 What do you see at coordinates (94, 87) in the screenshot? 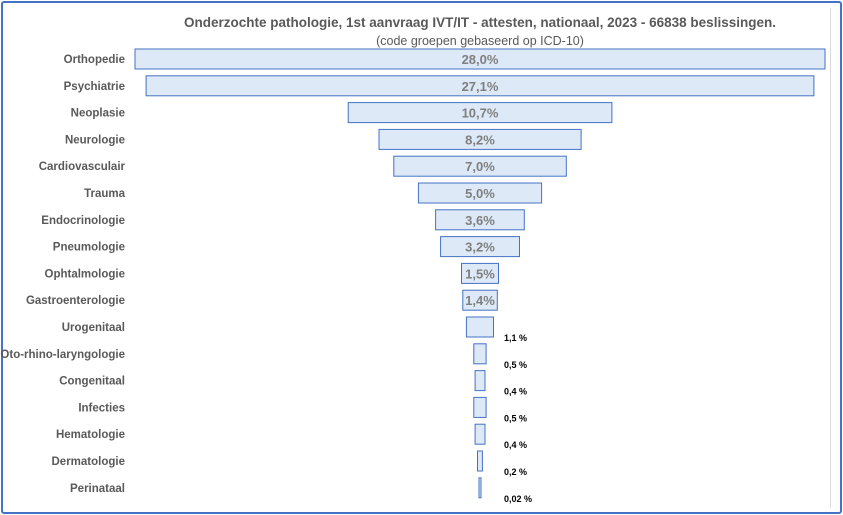
I see `category-label: Psychiatrie` at bounding box center [94, 87].